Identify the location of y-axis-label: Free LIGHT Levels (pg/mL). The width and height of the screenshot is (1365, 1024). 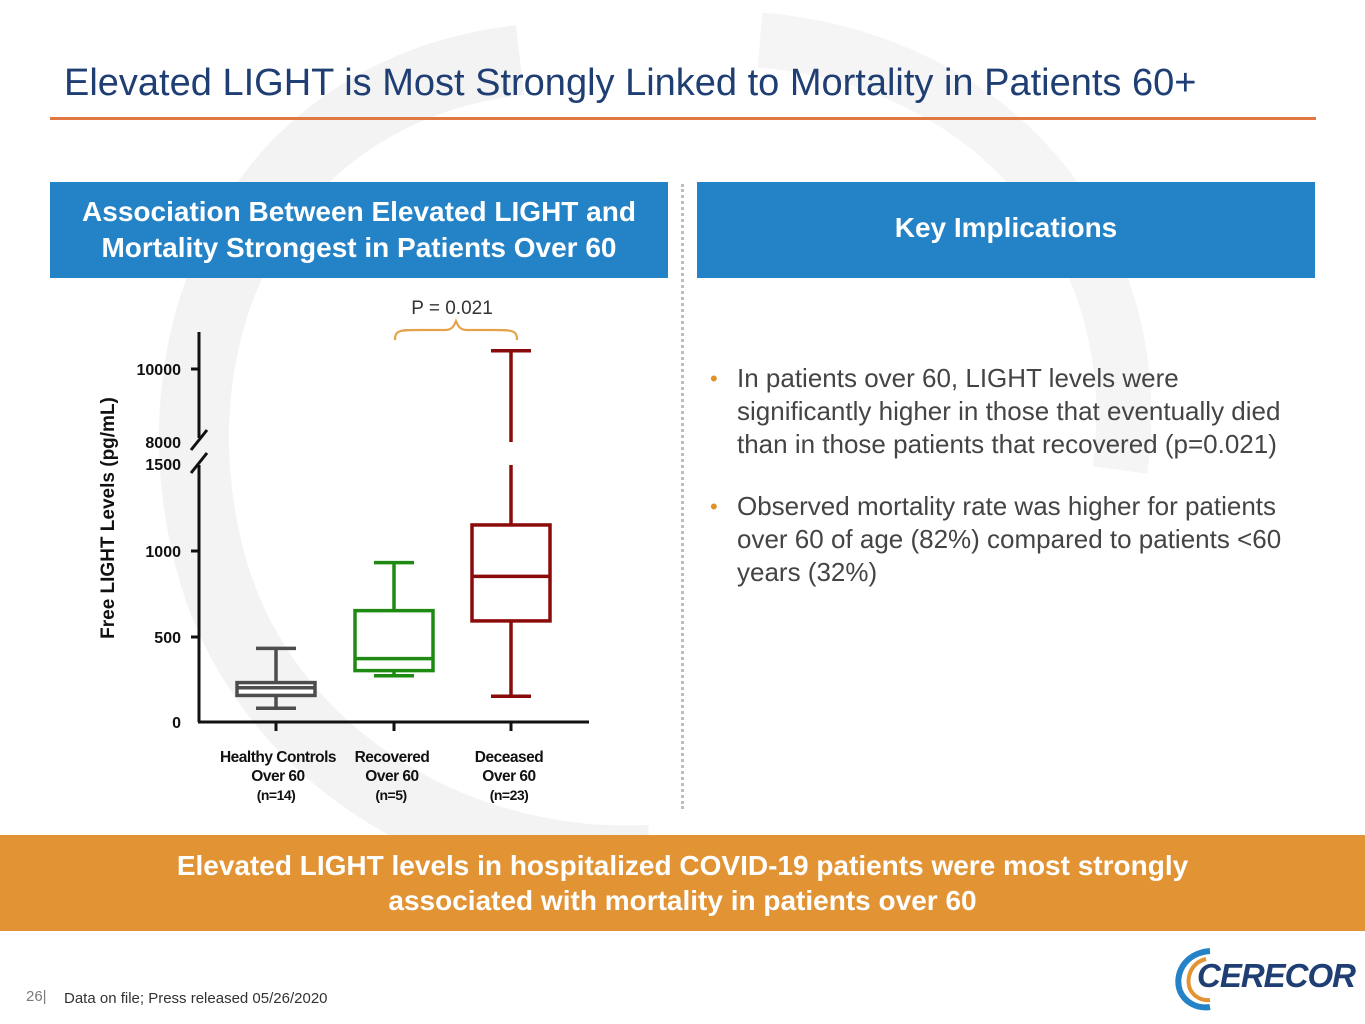
(108, 518).